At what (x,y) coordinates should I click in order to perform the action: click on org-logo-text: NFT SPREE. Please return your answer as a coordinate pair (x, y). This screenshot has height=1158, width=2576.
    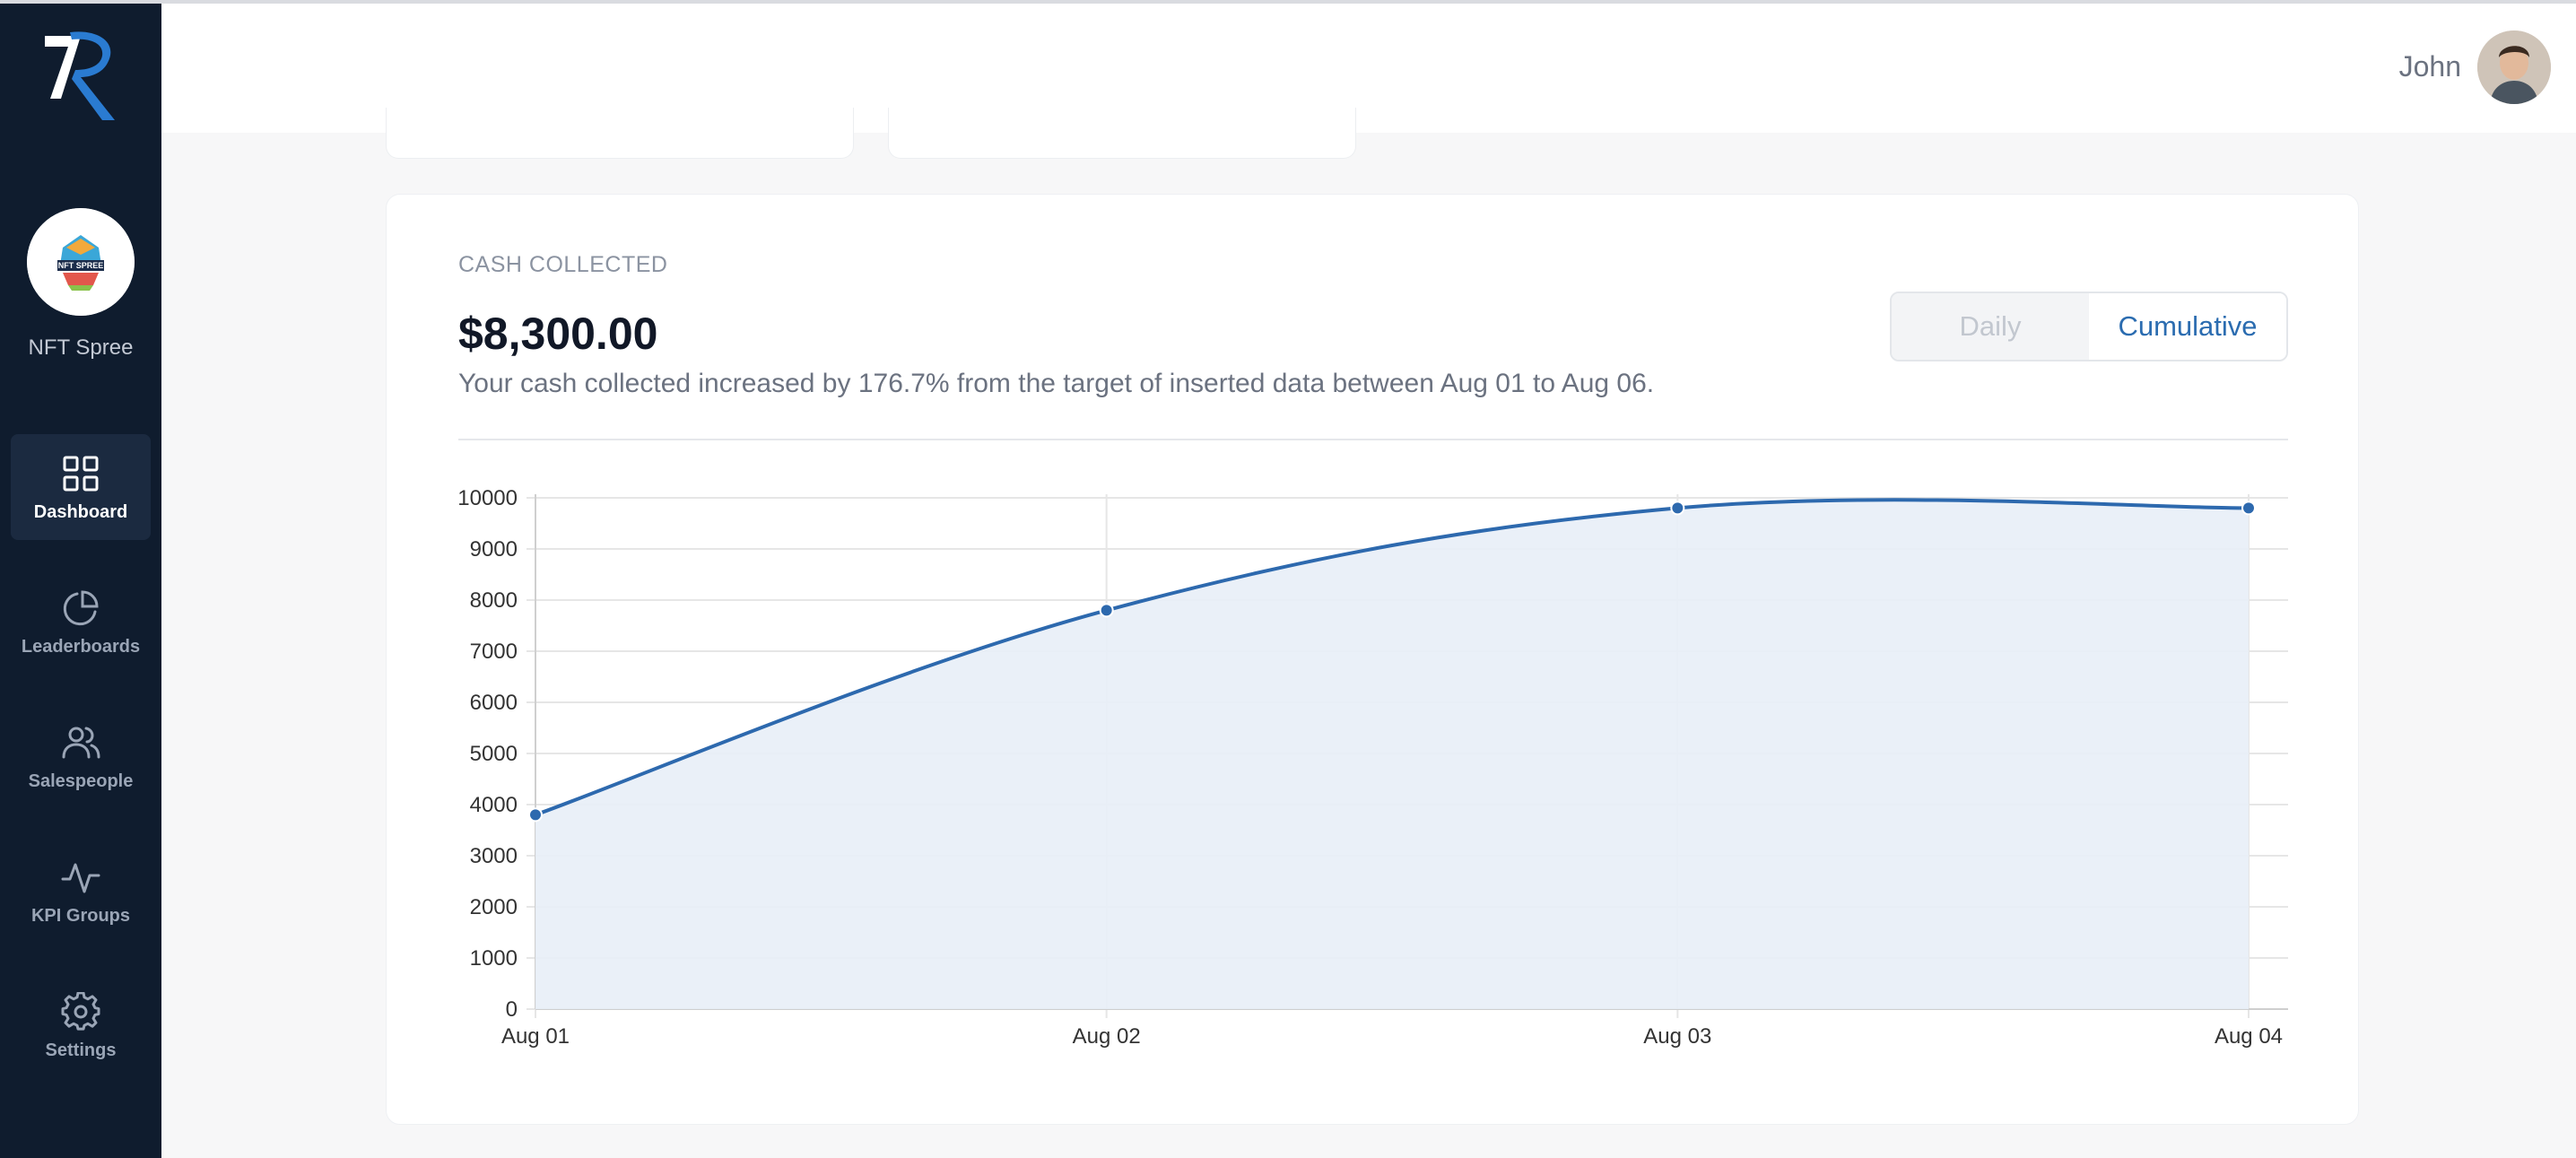
    Looking at the image, I should click on (81, 265).